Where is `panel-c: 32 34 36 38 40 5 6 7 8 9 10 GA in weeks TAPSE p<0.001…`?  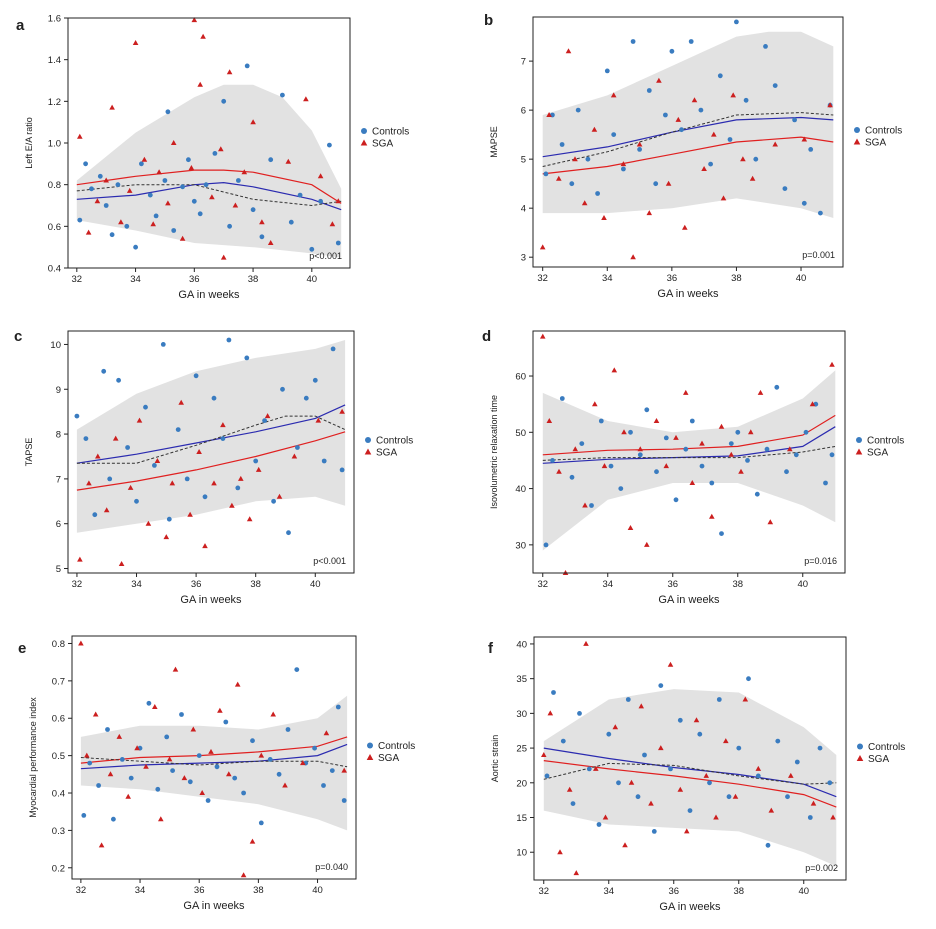
panel-c: 32 34 36 38 40 5 6 7 8 9 10 GA in weeks TAPSE p<0.001… is located at coordinates (213, 467).